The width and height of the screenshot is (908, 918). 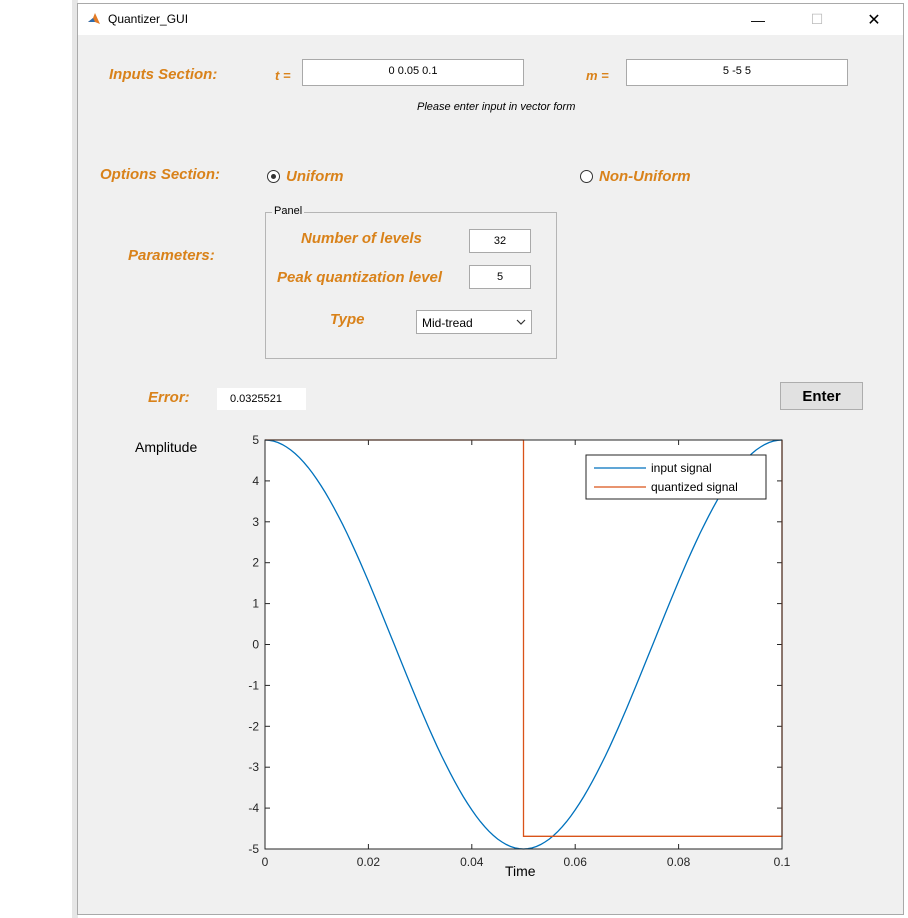 What do you see at coordinates (253, 808) in the screenshot?
I see `y-tick-label: -4` at bounding box center [253, 808].